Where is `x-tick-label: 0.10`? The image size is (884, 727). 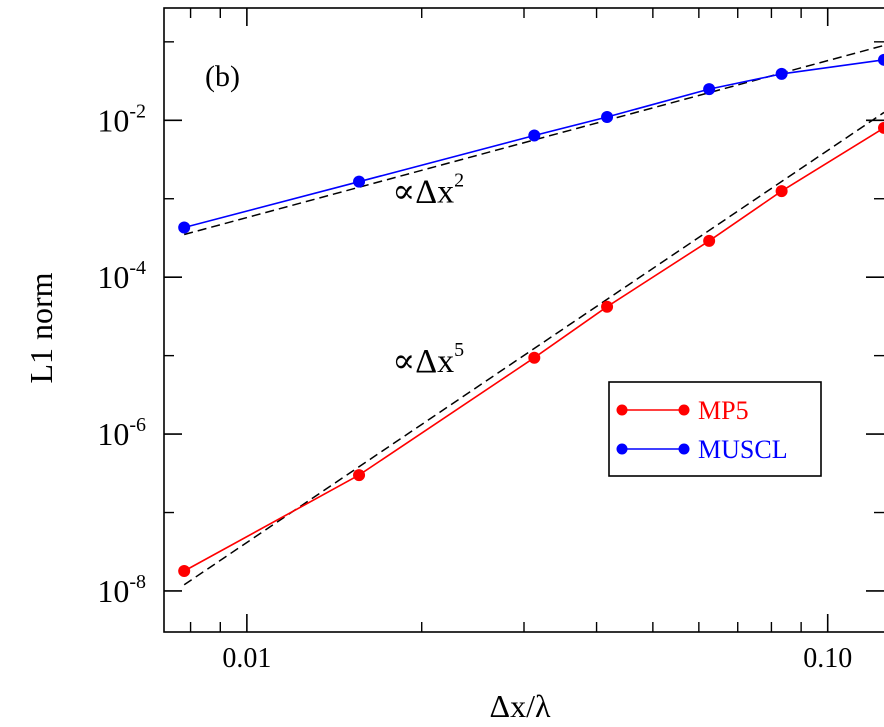 x-tick-label: 0.10 is located at coordinates (827, 658).